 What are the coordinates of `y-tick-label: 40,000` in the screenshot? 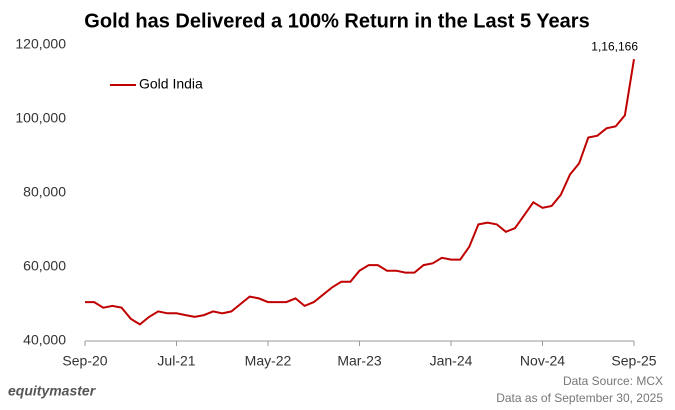 It's located at (44, 340).